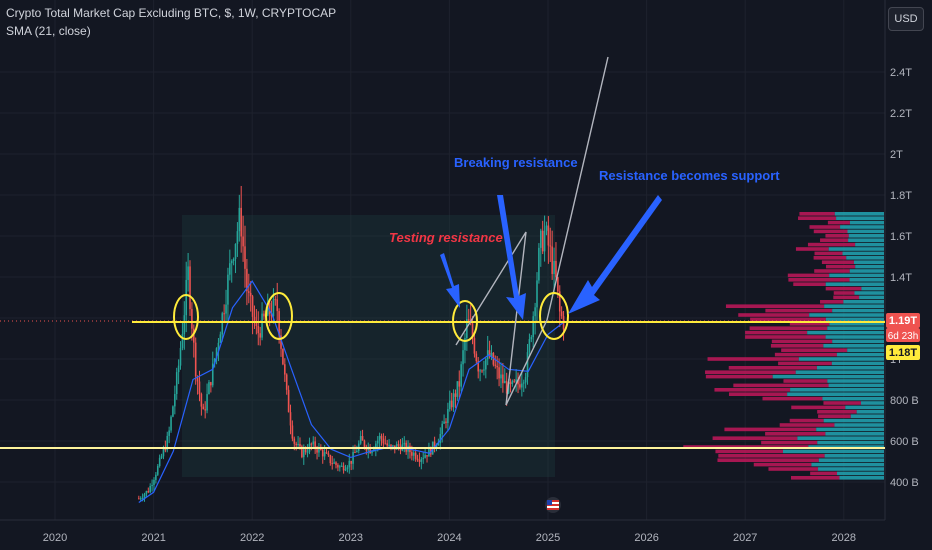 This screenshot has height=550, width=932. Describe the element at coordinates (153, 538) in the screenshot. I see `x-tick-label: 2021` at that location.